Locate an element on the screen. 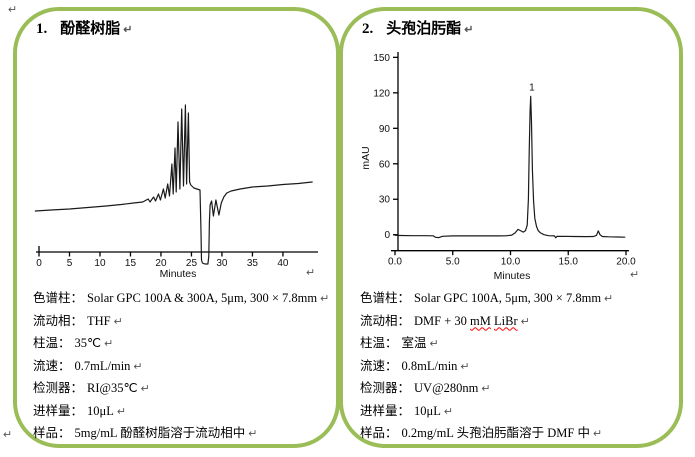 The width and height of the screenshot is (695, 457). spec-value: Solar GPC 100A, 5μm, 300 × 7.8mm is located at coordinates (508, 298).